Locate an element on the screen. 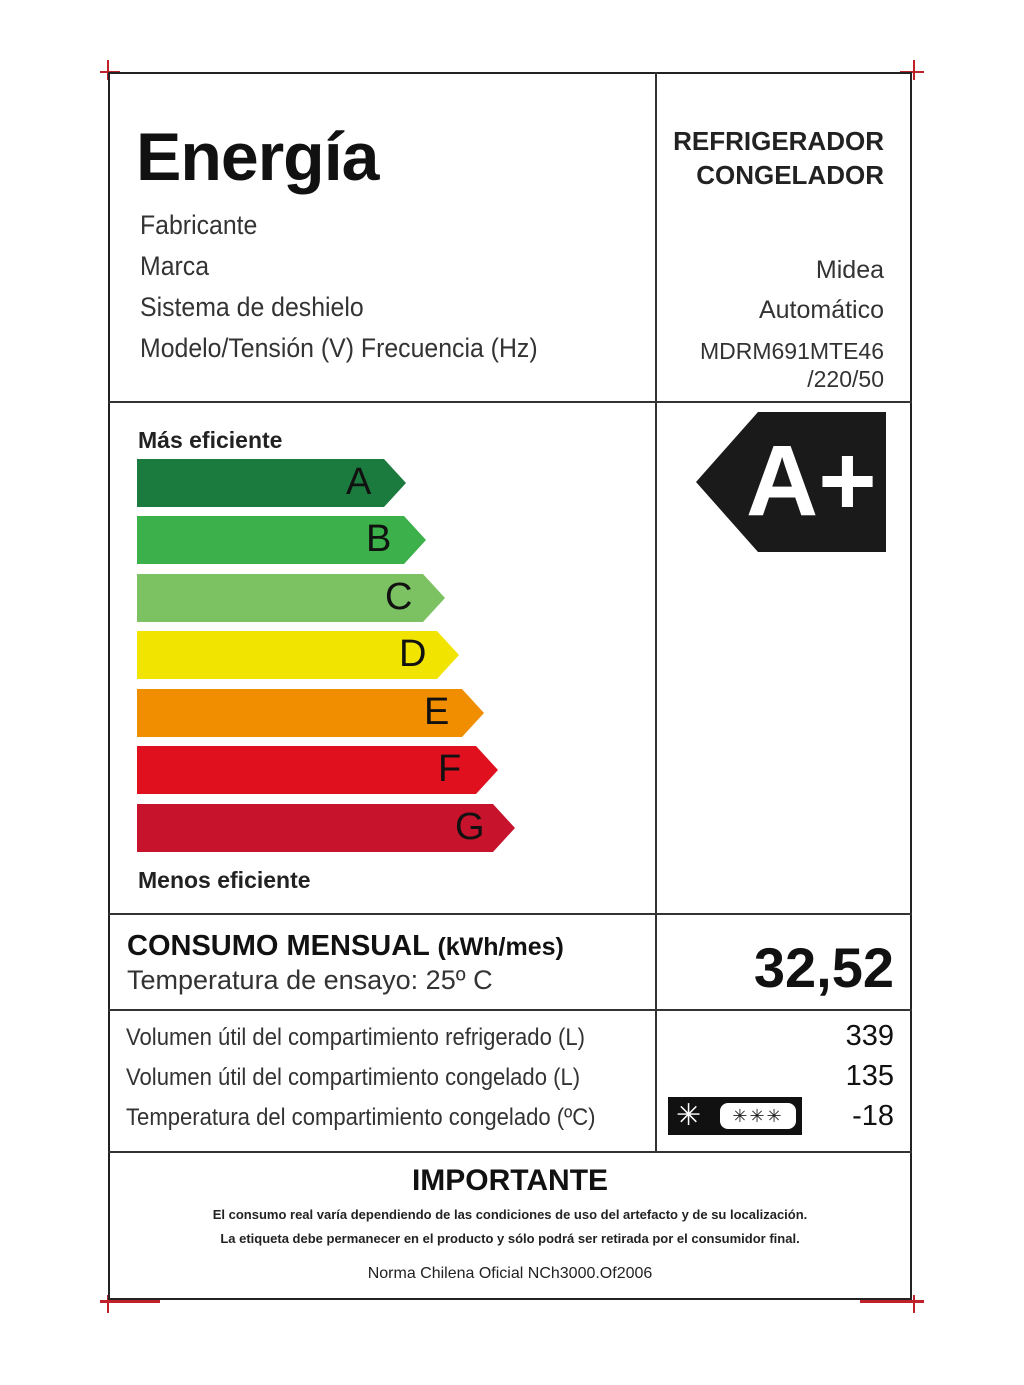 The image size is (1024, 1385). rating-arrow: A+ is located at coordinates (791, 482).